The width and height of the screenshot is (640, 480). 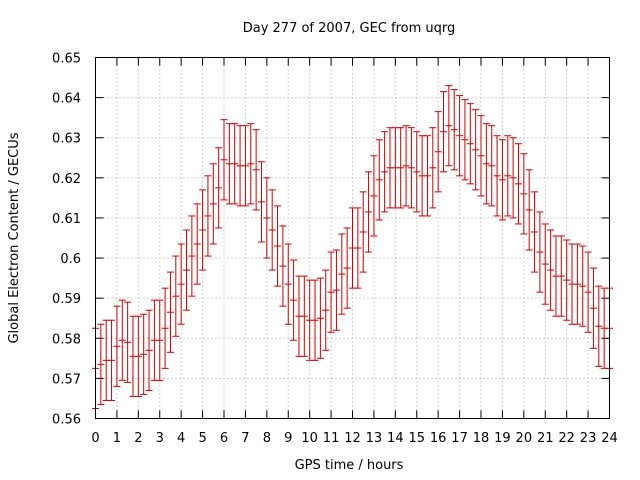 I want to click on y-tick-label: 0.65, so click(x=66, y=59).